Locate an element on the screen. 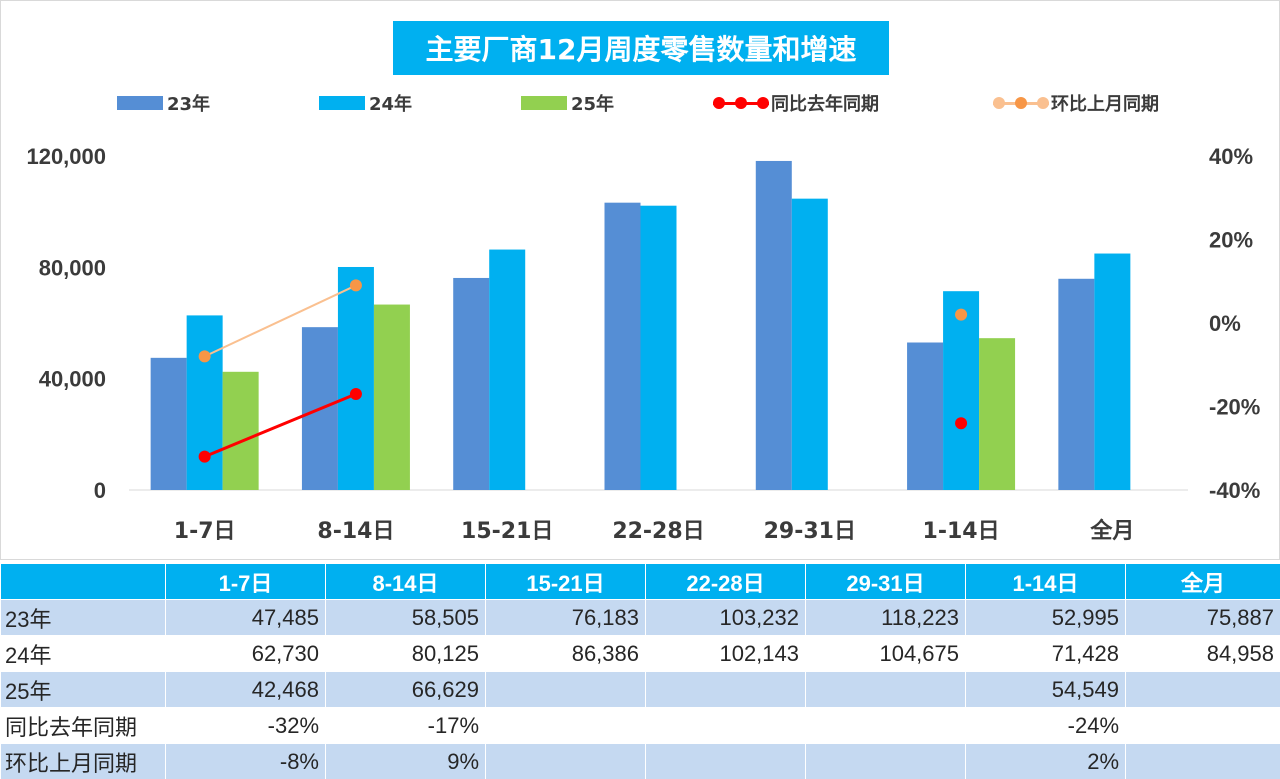 Image resolution: width=1280 pixels, height=779 pixels. bar-24年-1-14日 is located at coordinates (961, 390).